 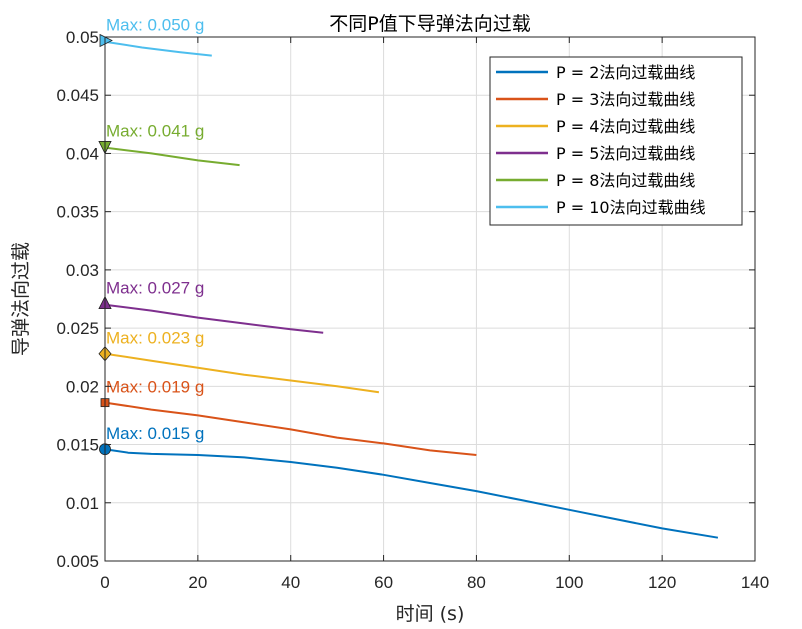 I want to click on x-tick-label: 60, so click(x=383, y=582).